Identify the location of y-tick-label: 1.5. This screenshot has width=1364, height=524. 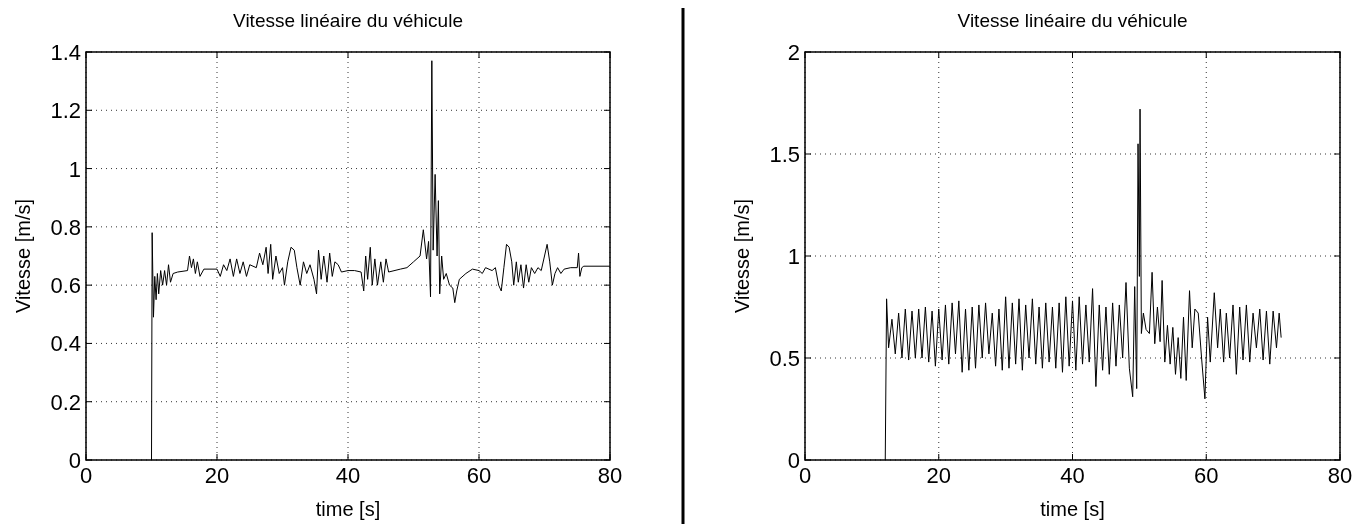
(784, 154).